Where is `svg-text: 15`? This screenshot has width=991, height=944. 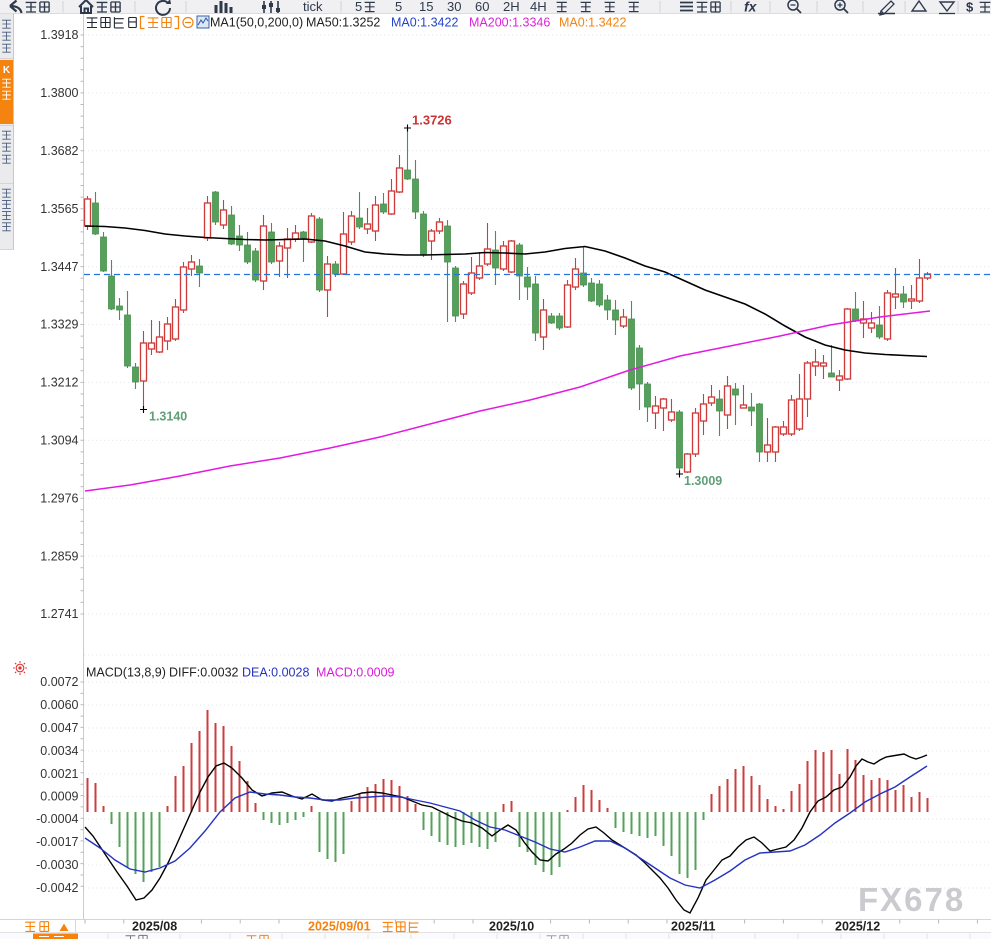
svg-text: 15 is located at coordinates (426, 7).